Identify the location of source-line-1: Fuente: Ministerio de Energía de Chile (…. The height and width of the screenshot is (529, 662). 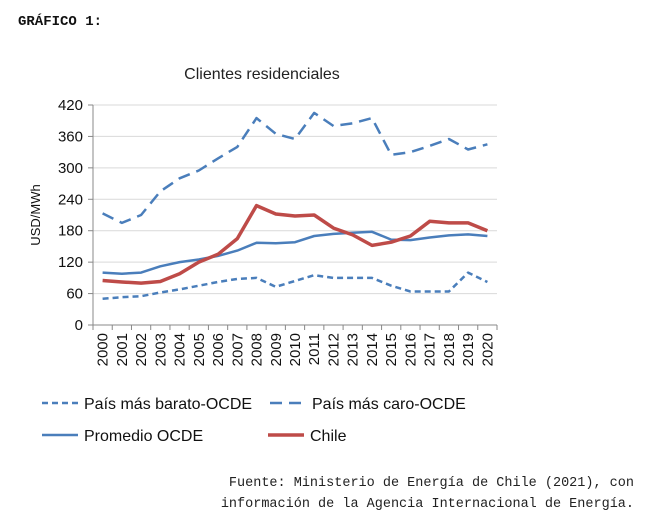
(431, 483).